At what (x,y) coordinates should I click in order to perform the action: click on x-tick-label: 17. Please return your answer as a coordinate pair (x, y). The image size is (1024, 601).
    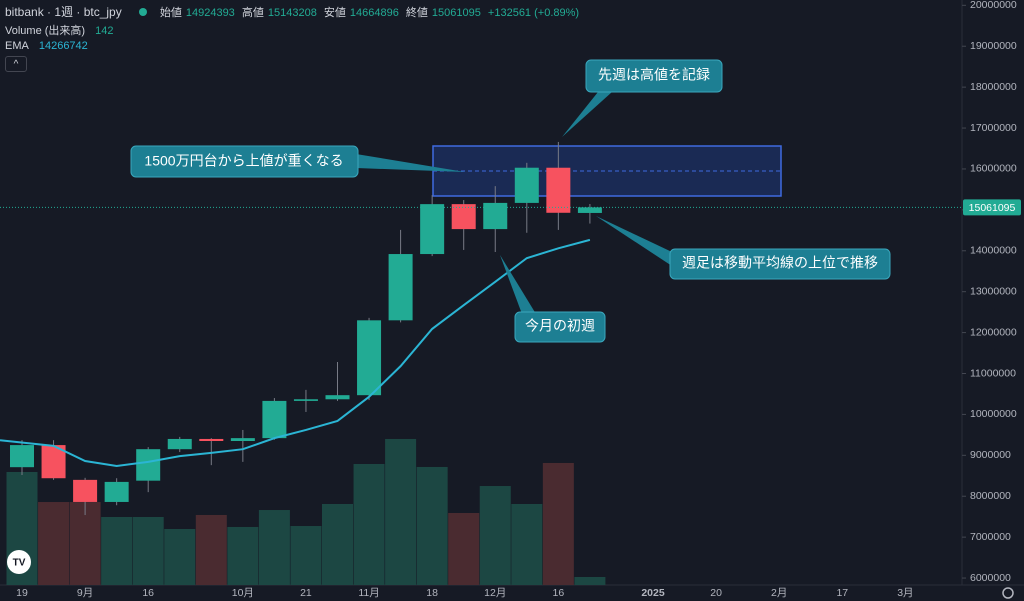
    Looking at the image, I should click on (842, 593).